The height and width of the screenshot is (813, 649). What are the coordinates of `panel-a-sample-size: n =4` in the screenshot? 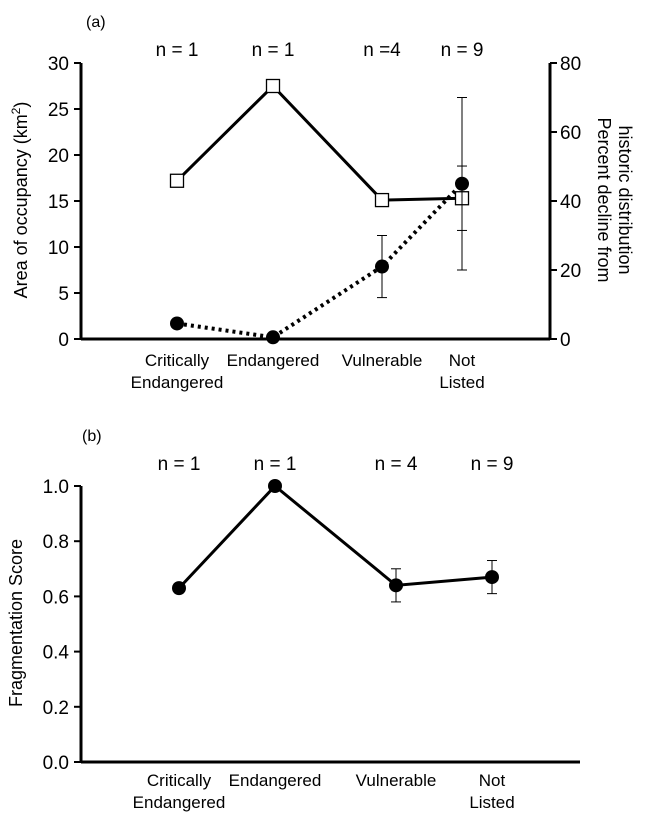 It's located at (382, 50).